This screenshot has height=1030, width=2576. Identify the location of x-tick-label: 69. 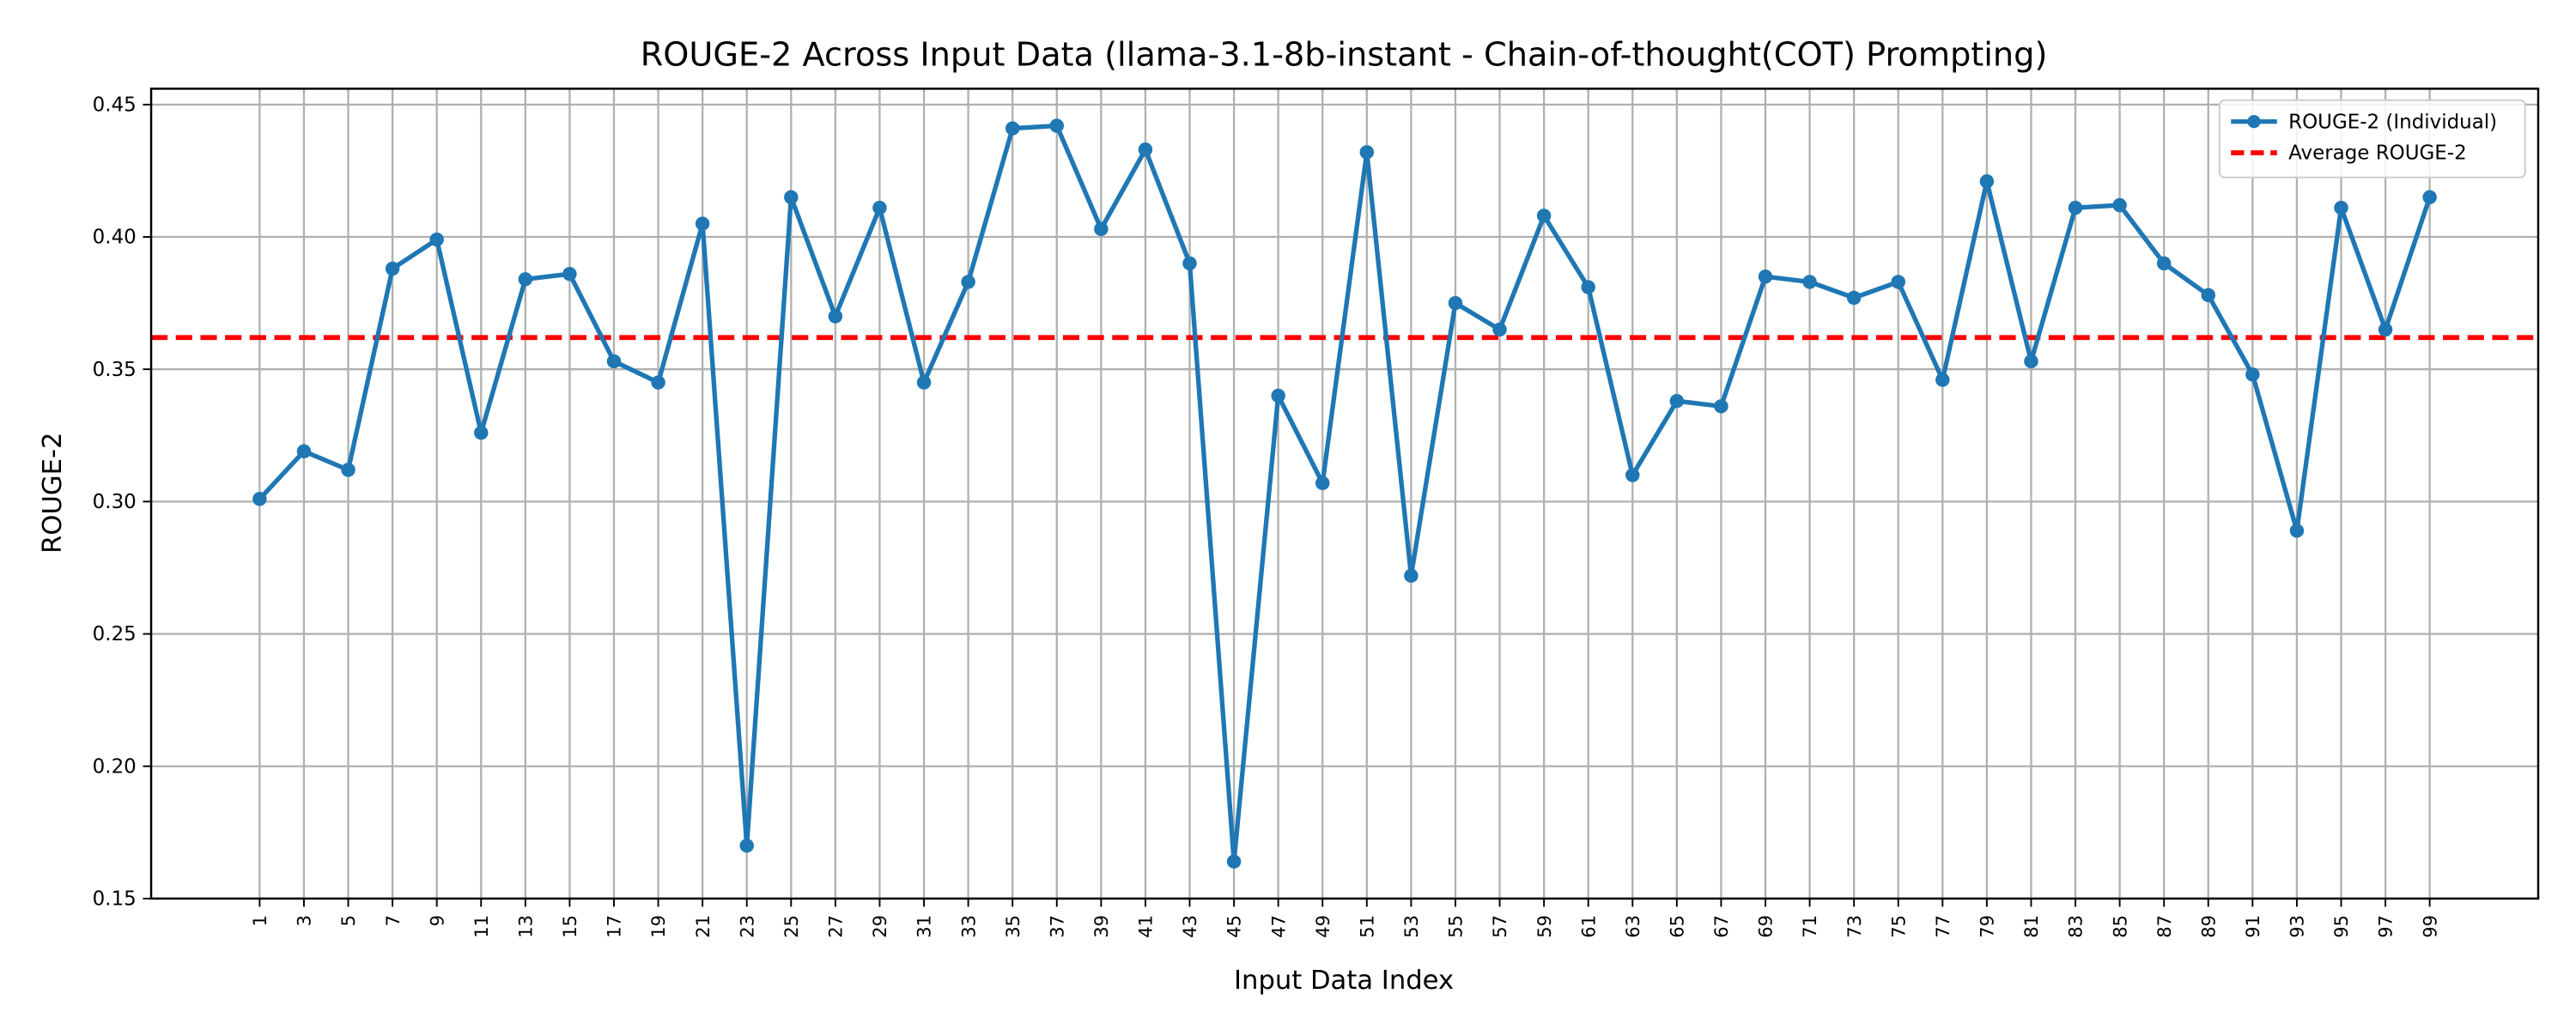
(1766, 926).